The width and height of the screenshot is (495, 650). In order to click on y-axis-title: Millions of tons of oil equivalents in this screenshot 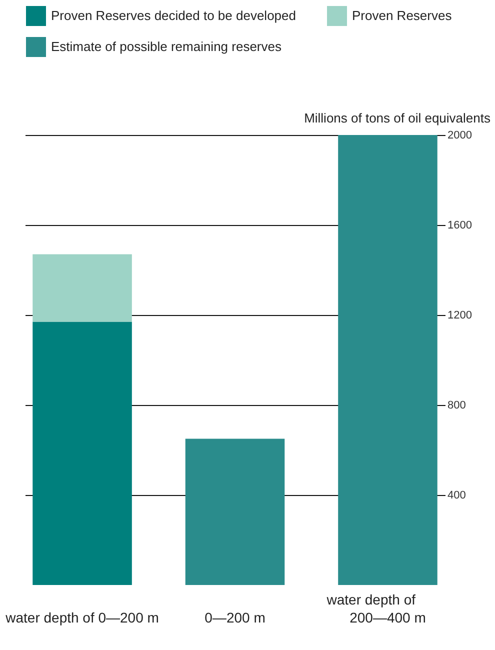, I will do `click(397, 118)`.